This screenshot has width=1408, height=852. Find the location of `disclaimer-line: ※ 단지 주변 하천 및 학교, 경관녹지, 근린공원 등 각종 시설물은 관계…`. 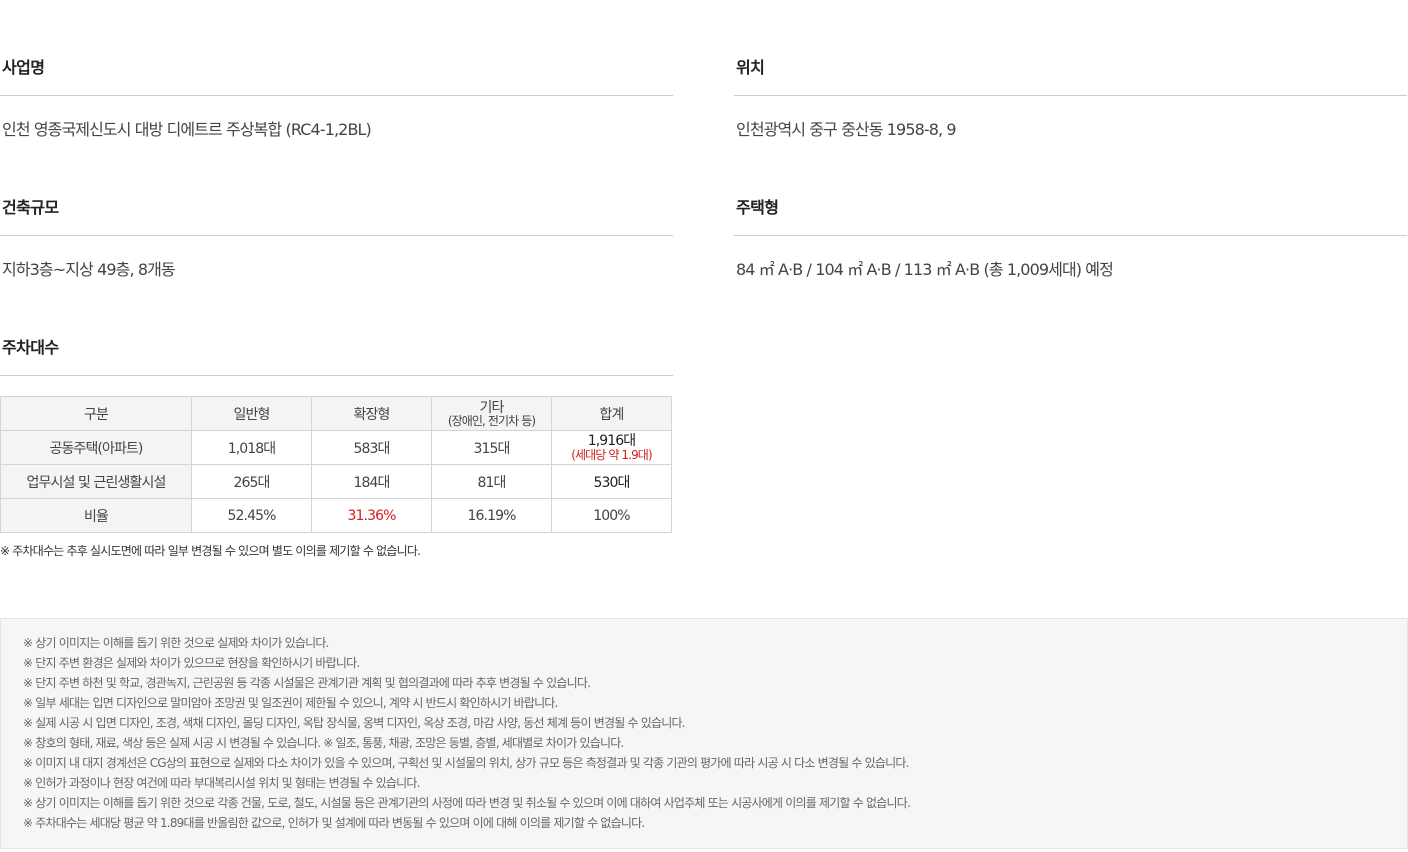

disclaimer-line: ※ 단지 주변 하천 및 학교, 경관녹지, 근린공원 등 각종 시설물은 관계… is located at coordinates (307, 683).